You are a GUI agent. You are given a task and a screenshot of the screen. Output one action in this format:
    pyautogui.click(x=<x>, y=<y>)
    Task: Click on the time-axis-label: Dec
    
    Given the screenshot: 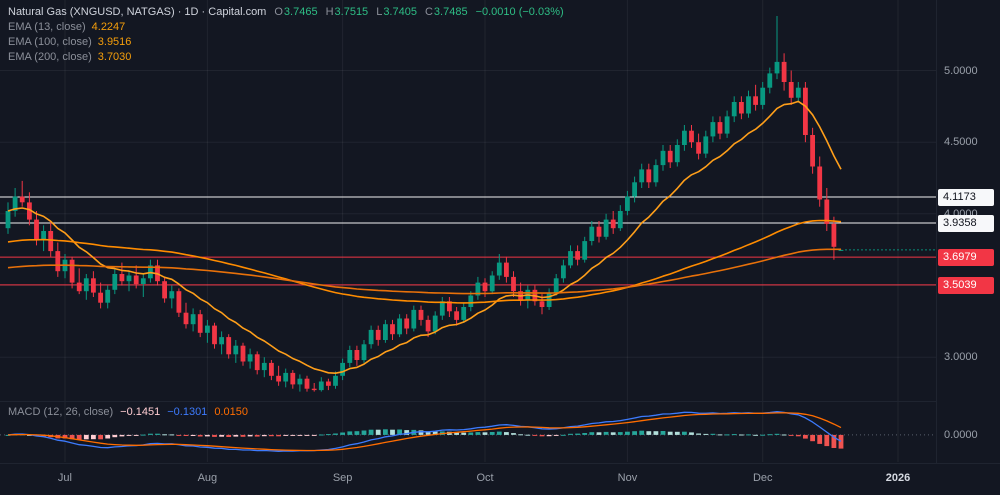 What is the action you would take?
    pyautogui.click(x=762, y=478)
    